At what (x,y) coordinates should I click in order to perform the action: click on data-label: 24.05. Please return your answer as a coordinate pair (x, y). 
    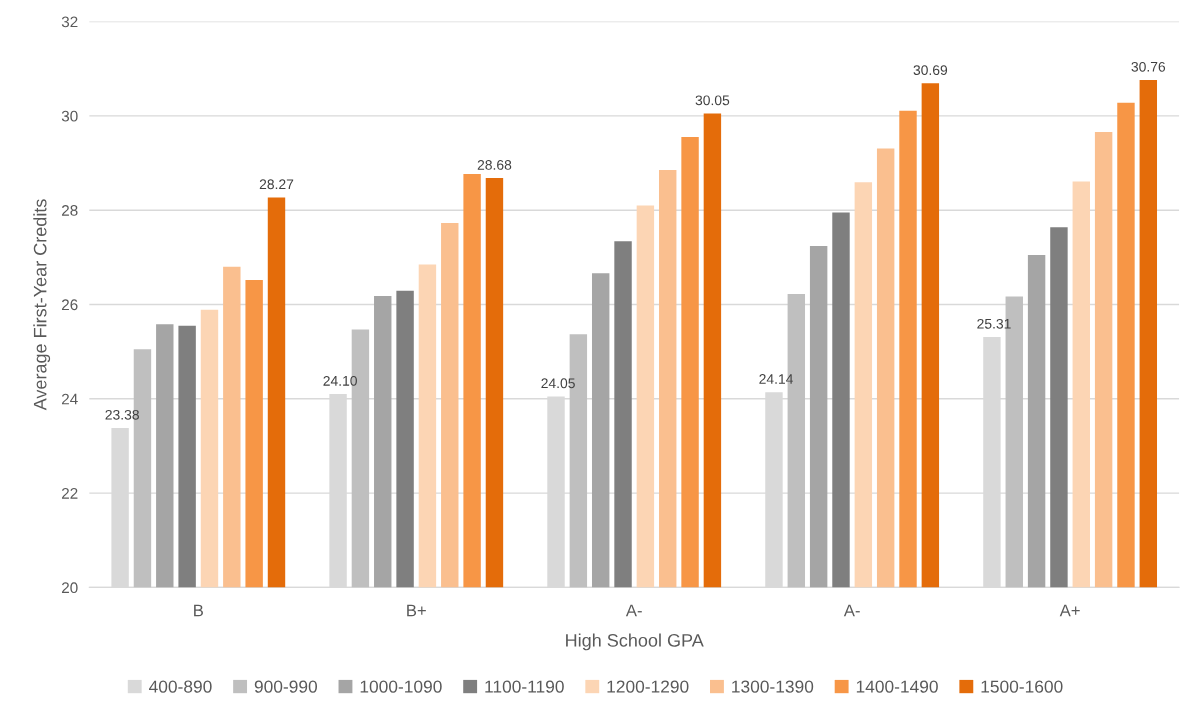
    Looking at the image, I should click on (558, 383).